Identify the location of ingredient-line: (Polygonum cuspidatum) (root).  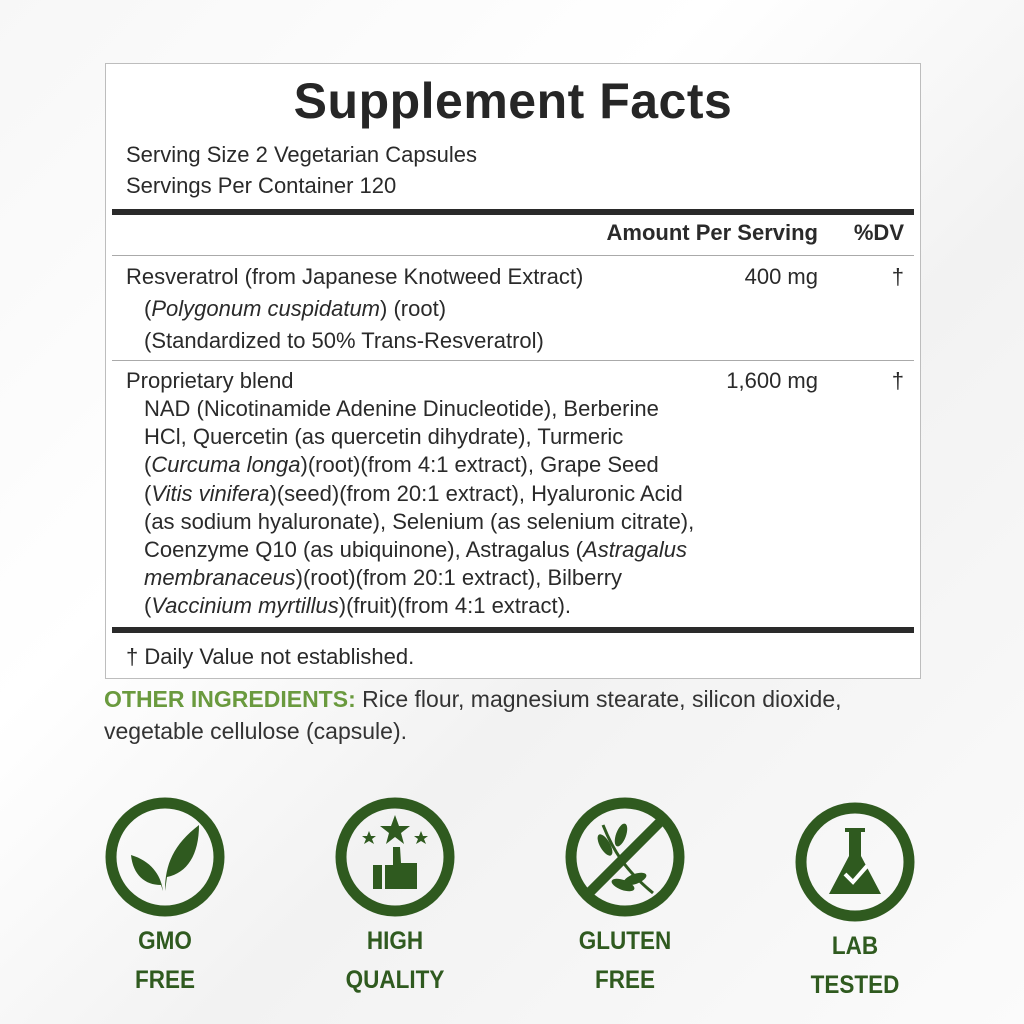
(295, 309).